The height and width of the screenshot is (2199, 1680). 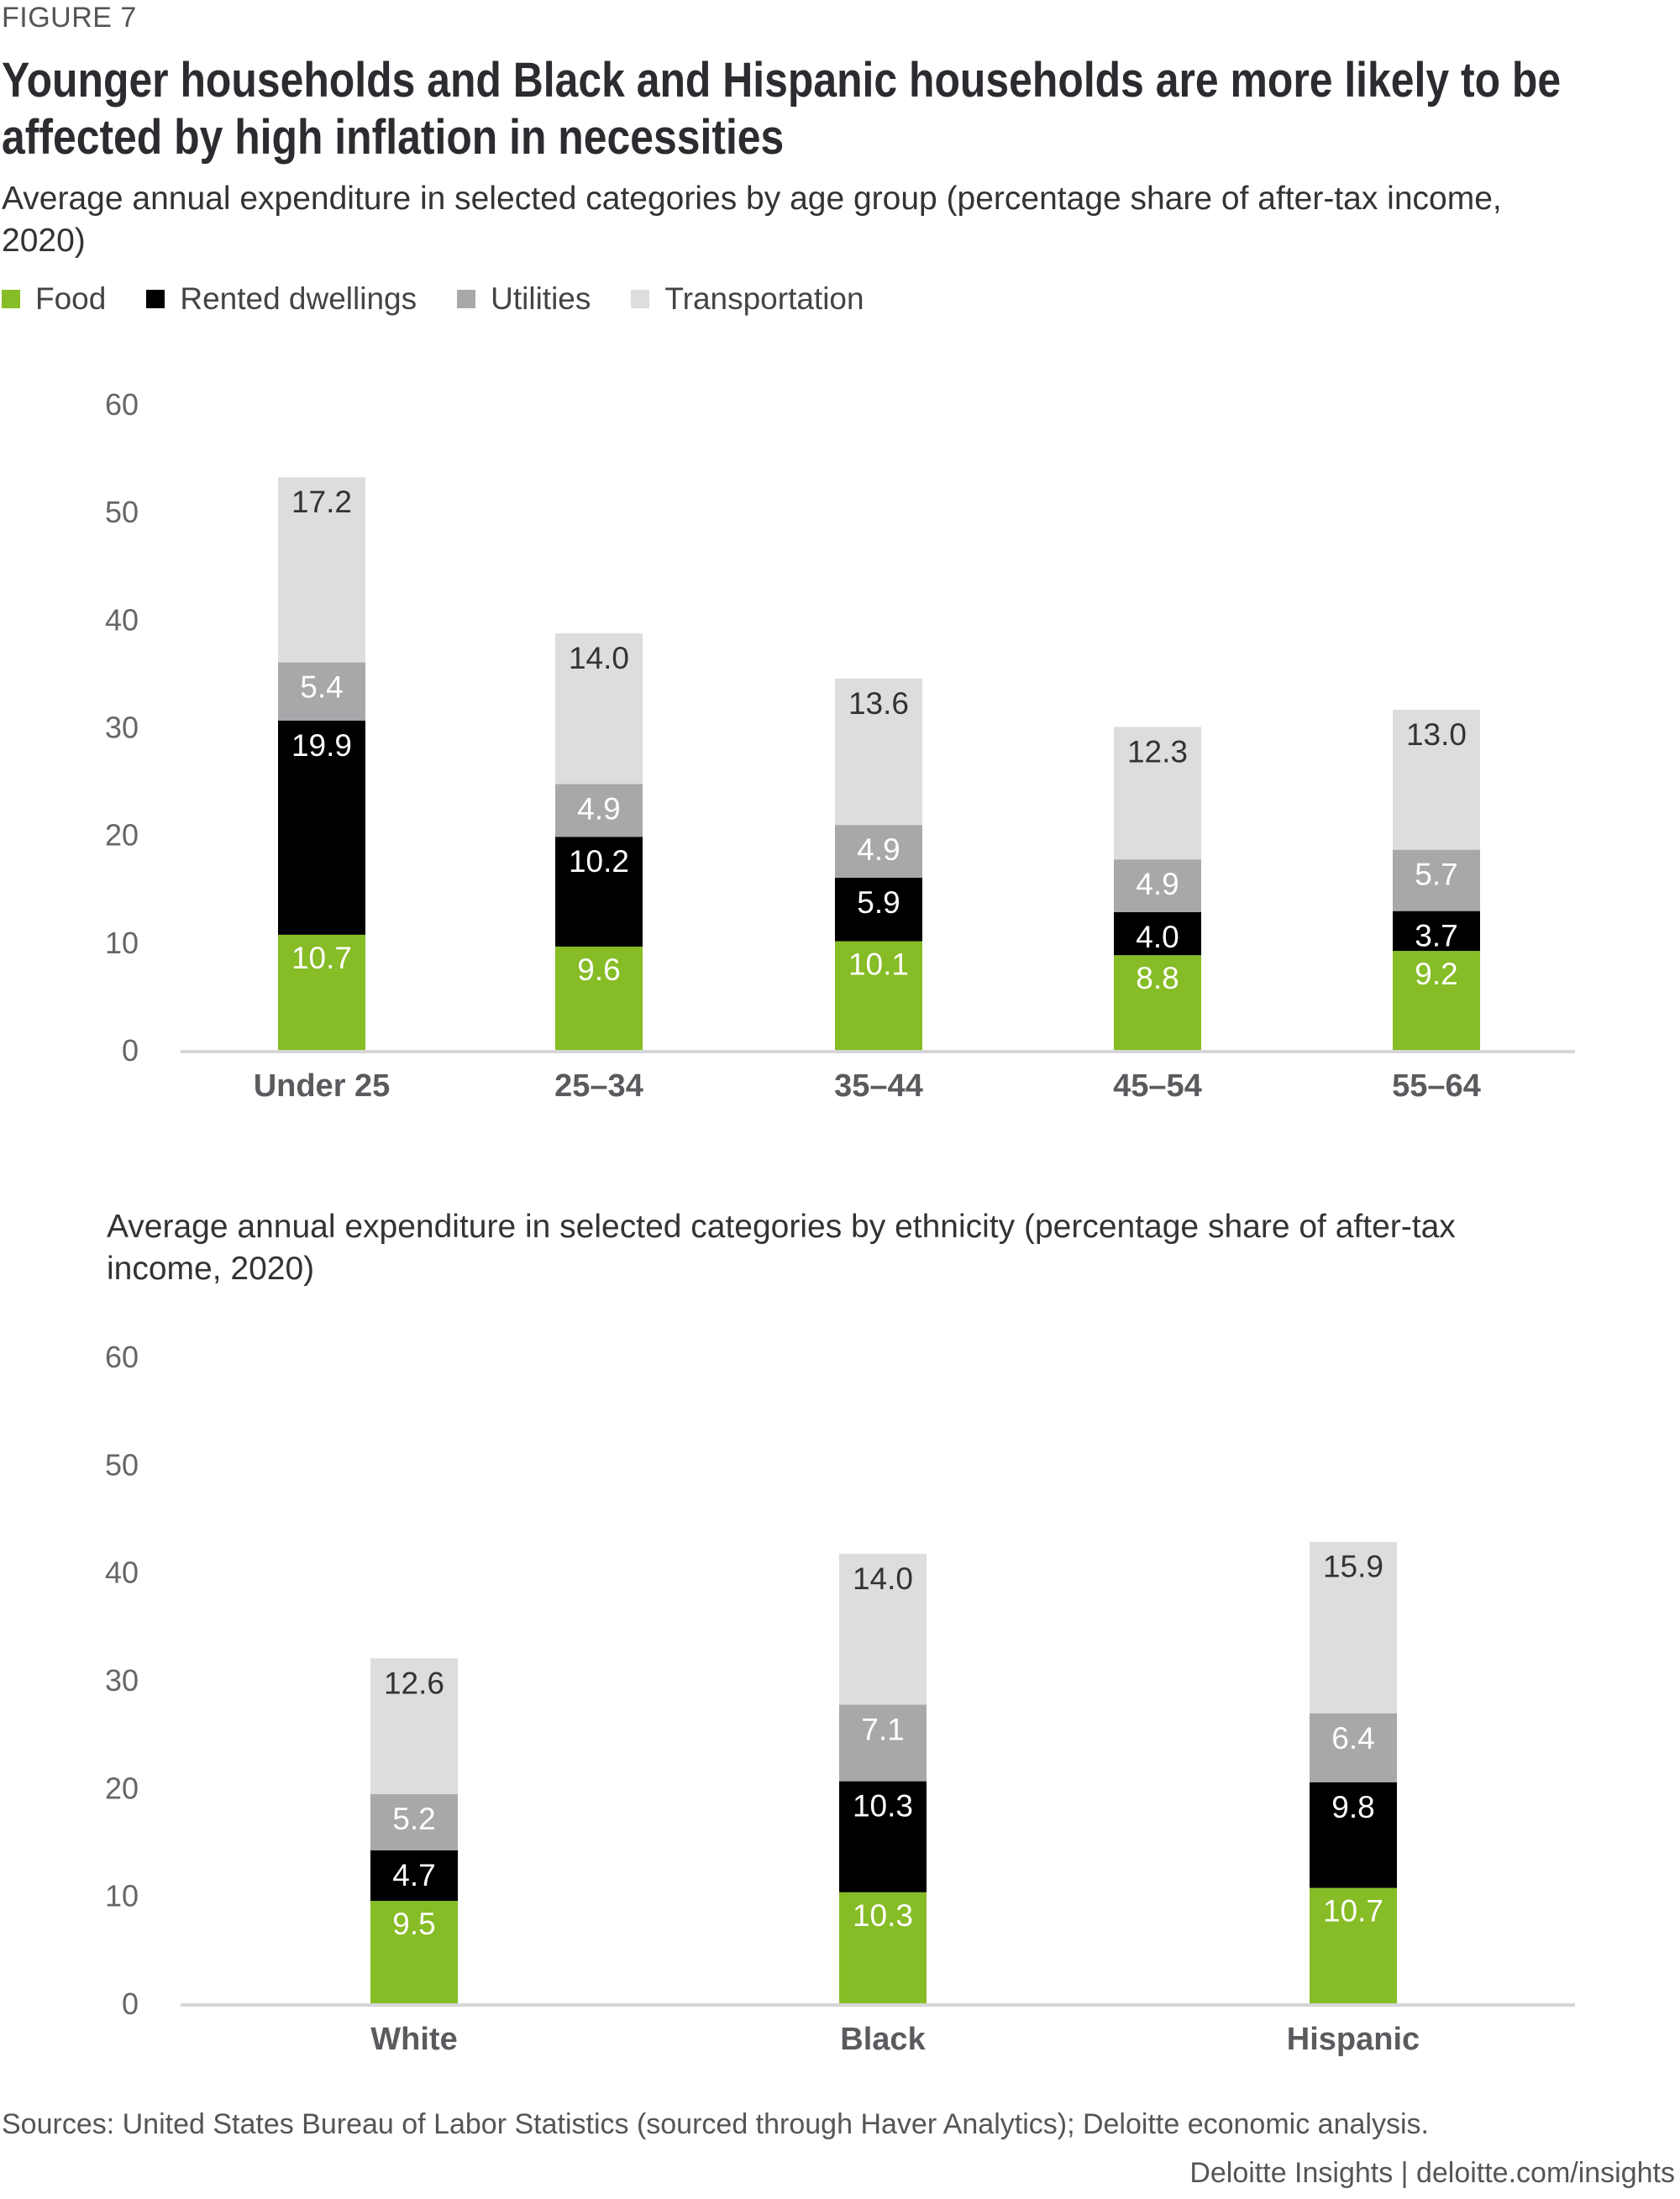 I want to click on legend-item-food: Food, so click(x=54, y=299).